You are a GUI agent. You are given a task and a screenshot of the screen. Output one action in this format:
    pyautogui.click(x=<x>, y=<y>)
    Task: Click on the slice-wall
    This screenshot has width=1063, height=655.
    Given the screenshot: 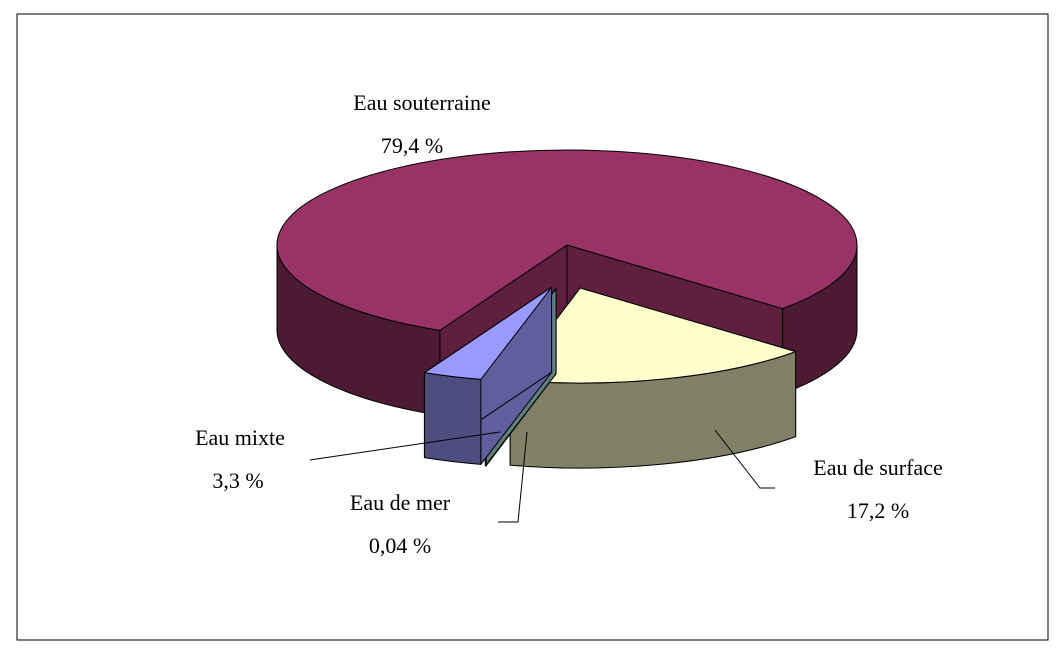 What is the action you would take?
    pyautogui.click(x=452, y=418)
    